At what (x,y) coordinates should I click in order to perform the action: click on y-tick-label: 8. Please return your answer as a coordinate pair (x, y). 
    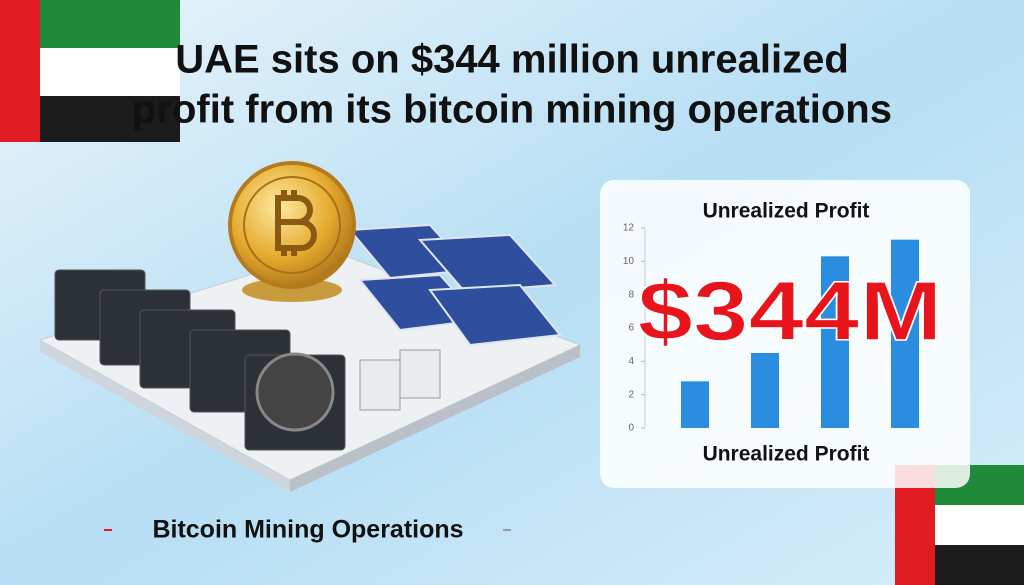
    Looking at the image, I should click on (631, 294).